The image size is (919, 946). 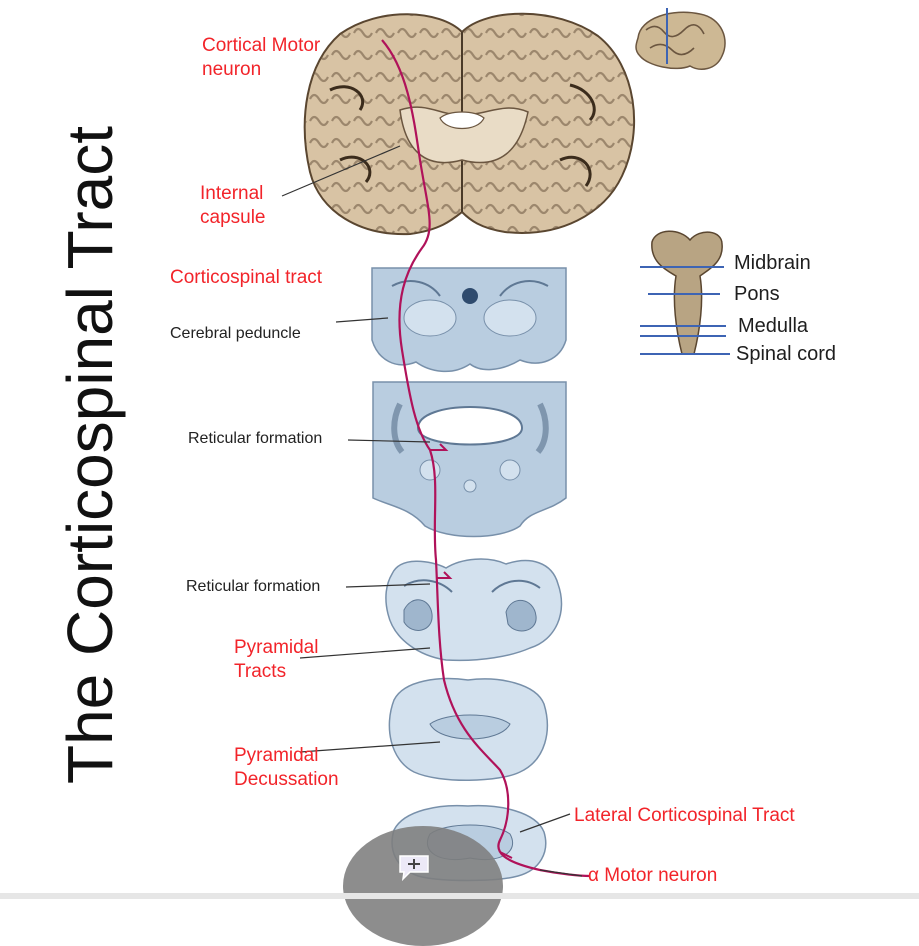 What do you see at coordinates (459, 896) in the screenshot?
I see `bottom-bar` at bounding box center [459, 896].